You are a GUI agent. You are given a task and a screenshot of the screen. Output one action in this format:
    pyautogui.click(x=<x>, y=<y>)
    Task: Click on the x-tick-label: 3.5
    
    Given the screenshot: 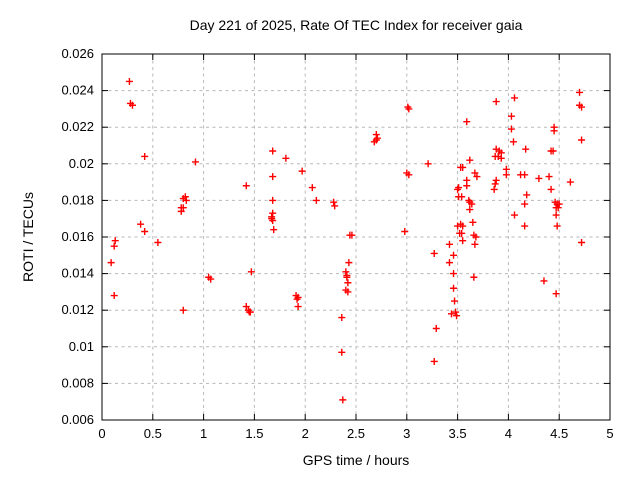 What is the action you would take?
    pyautogui.click(x=458, y=433)
    